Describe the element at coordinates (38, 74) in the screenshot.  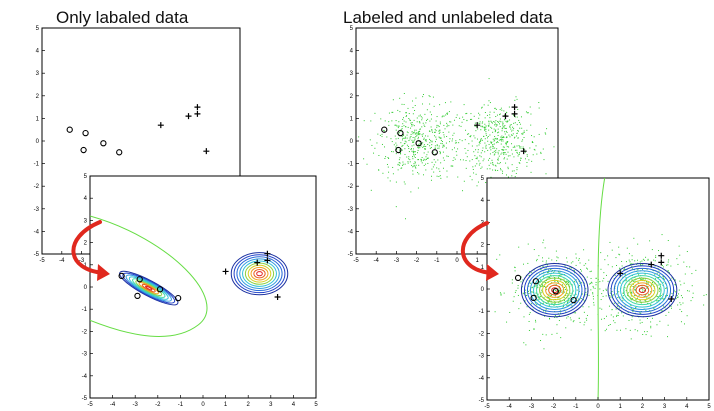
I see `panel-labeled-only-ytick-label: 3` at that location.